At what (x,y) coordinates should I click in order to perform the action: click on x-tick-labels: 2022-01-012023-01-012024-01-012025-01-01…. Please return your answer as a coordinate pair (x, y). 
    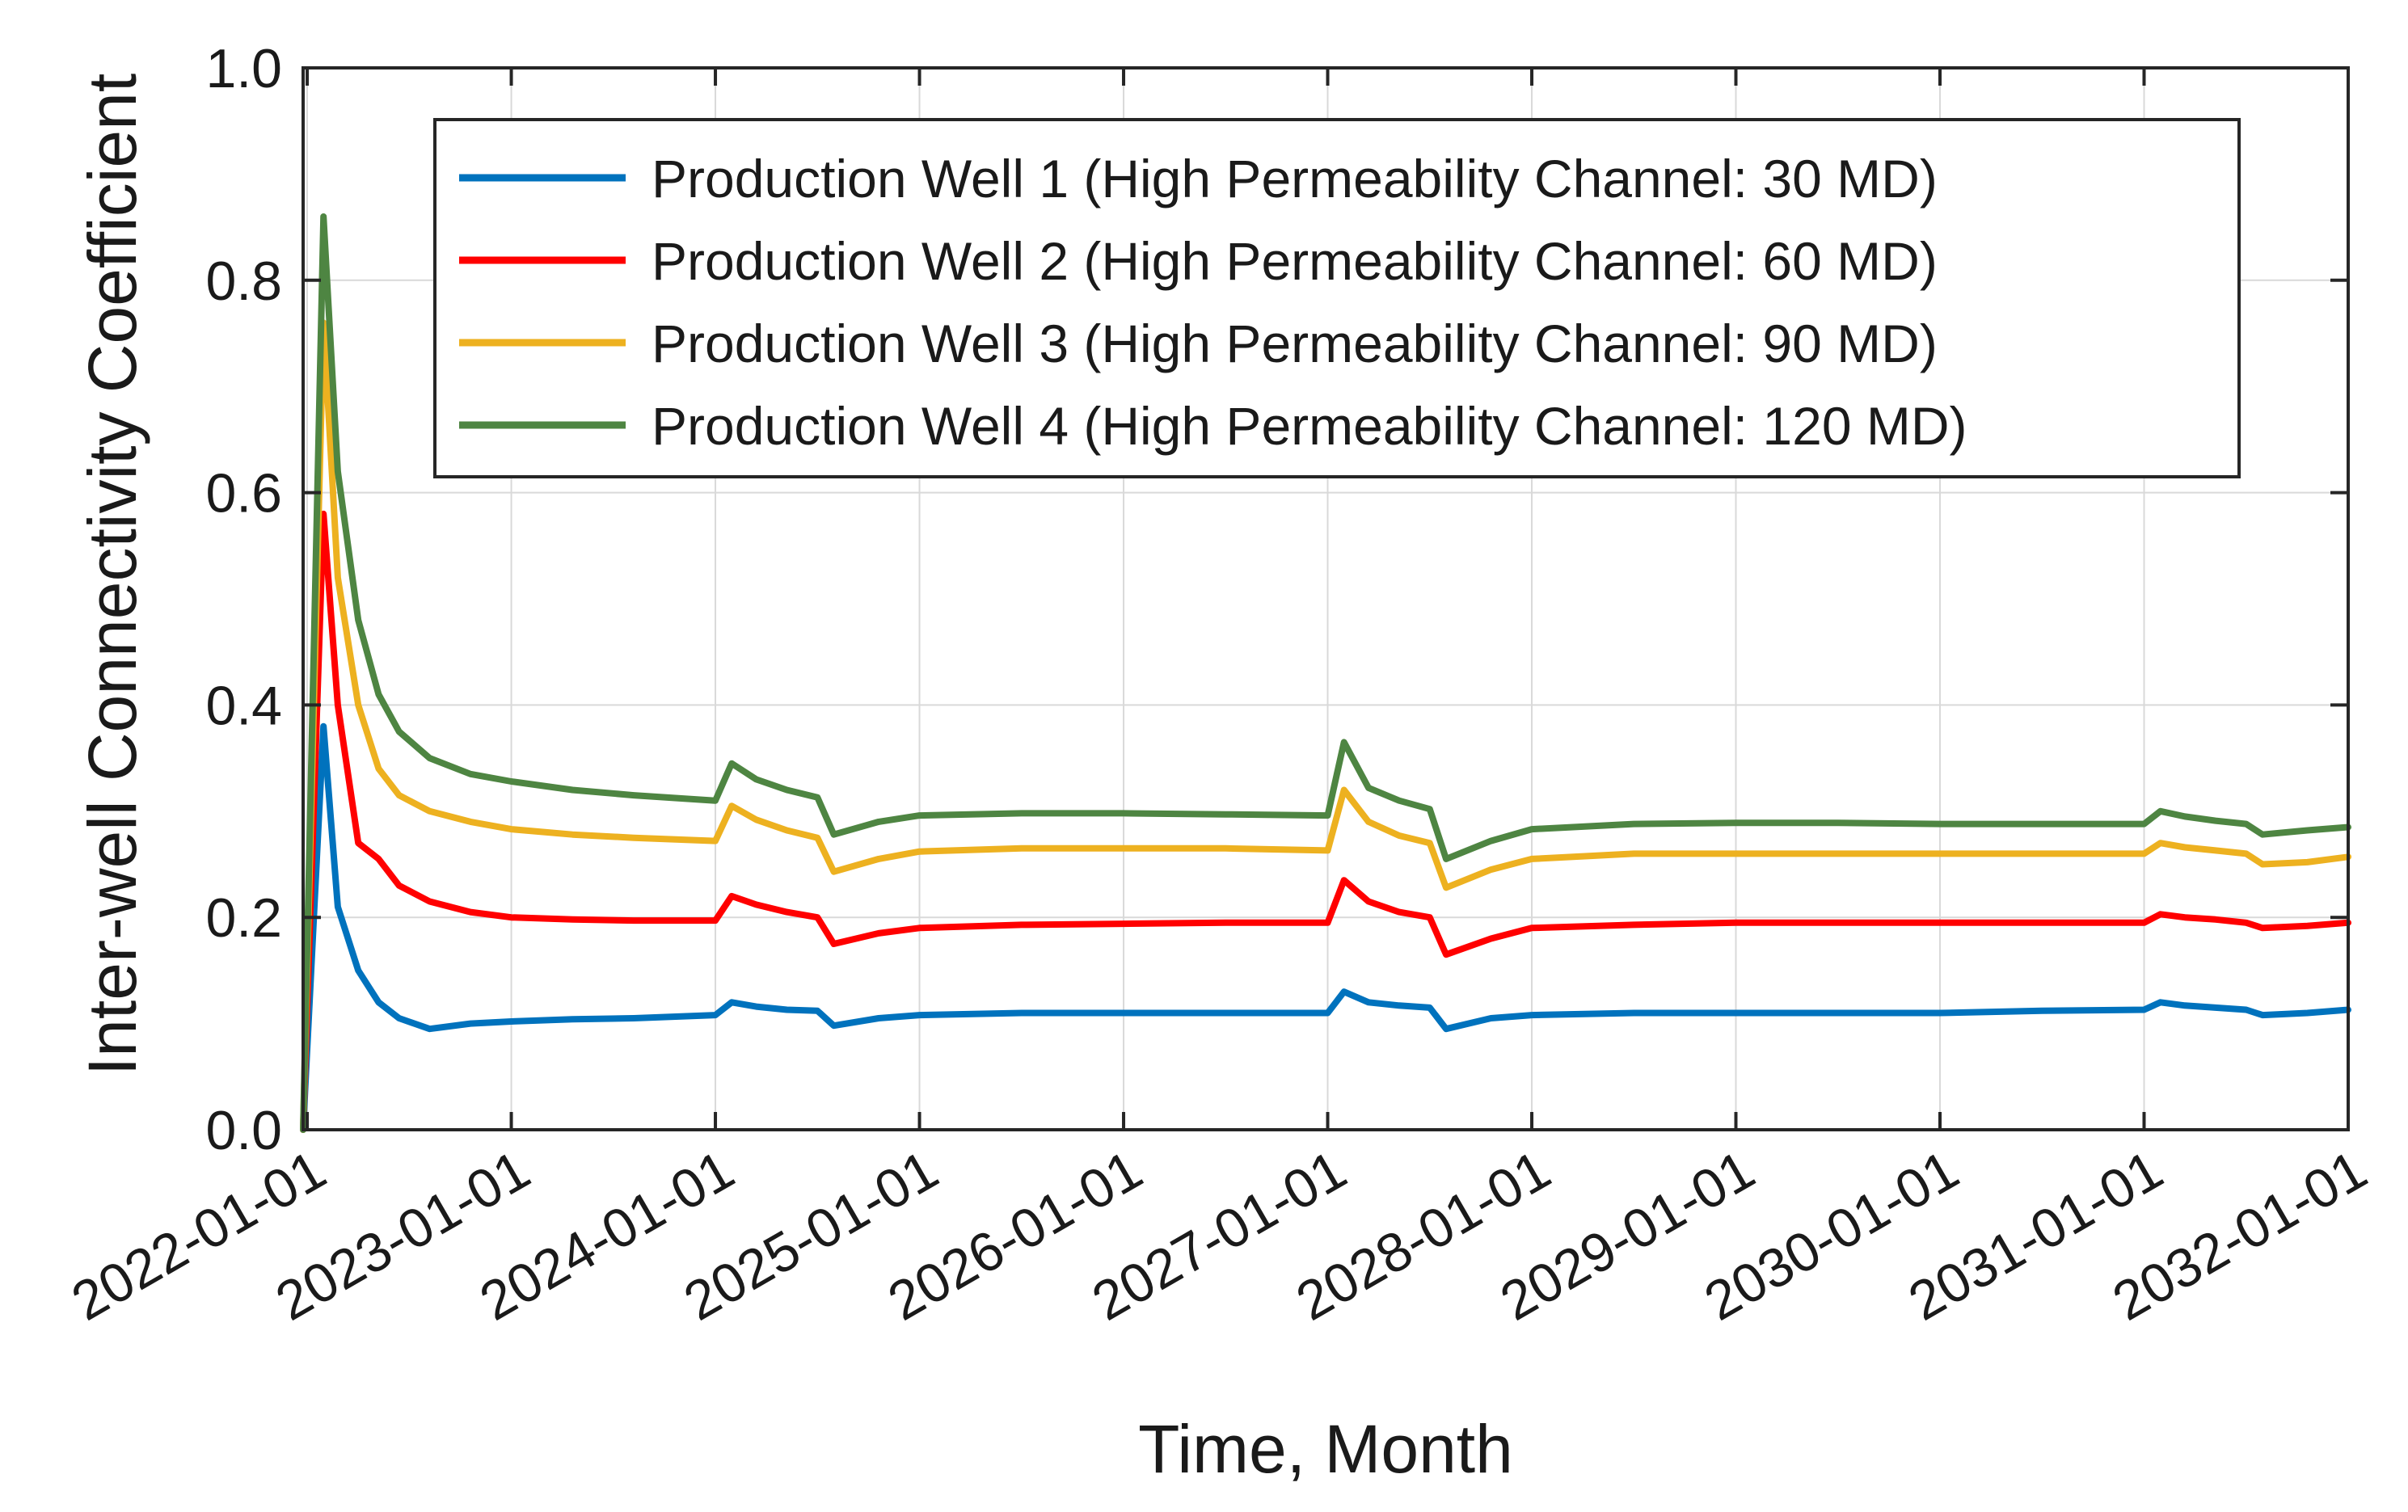
    Looking at the image, I should click on (1218, 1236).